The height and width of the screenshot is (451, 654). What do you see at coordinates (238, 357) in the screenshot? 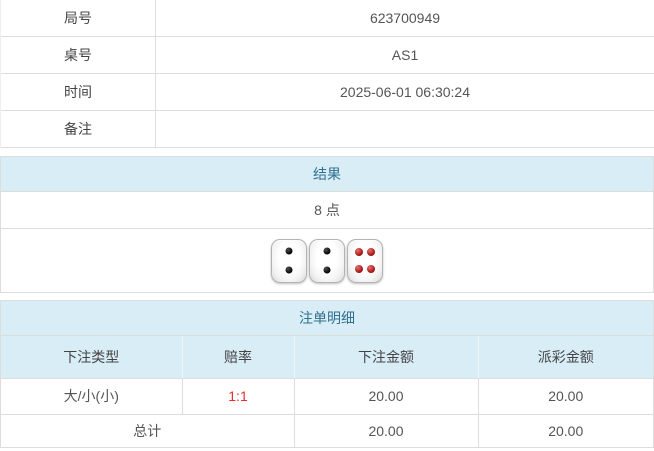
I see `col-odds: 赔率` at bounding box center [238, 357].